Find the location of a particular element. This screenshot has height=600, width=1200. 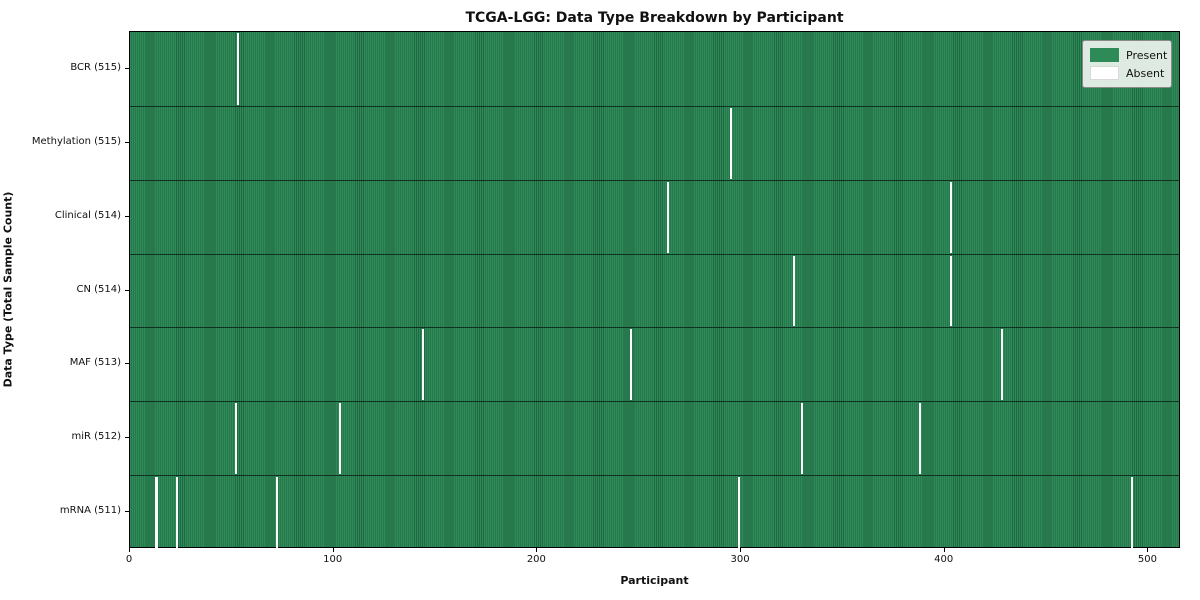

heatmap-row-CN is located at coordinates (654, 290).